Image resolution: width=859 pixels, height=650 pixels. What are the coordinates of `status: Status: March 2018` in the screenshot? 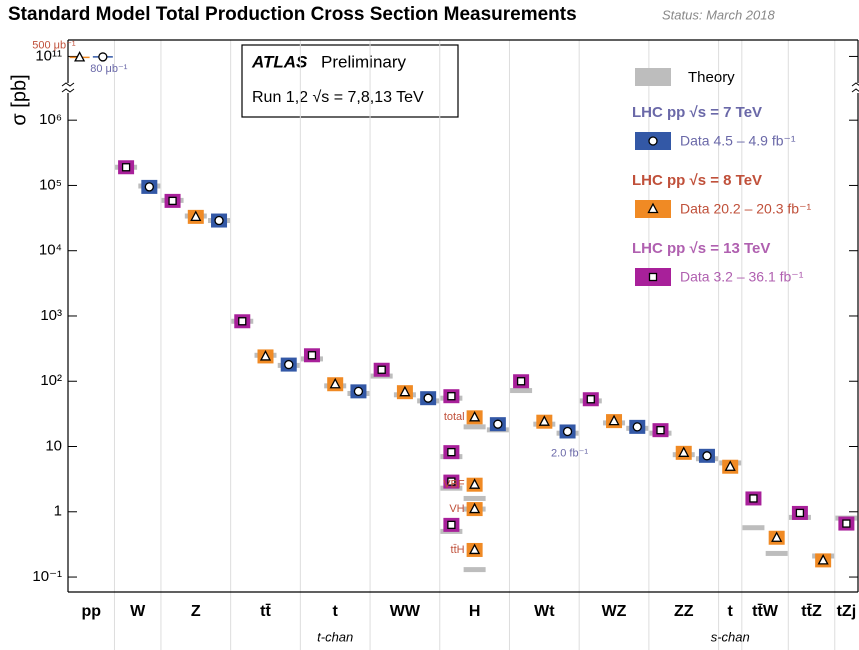 It's located at (718, 14).